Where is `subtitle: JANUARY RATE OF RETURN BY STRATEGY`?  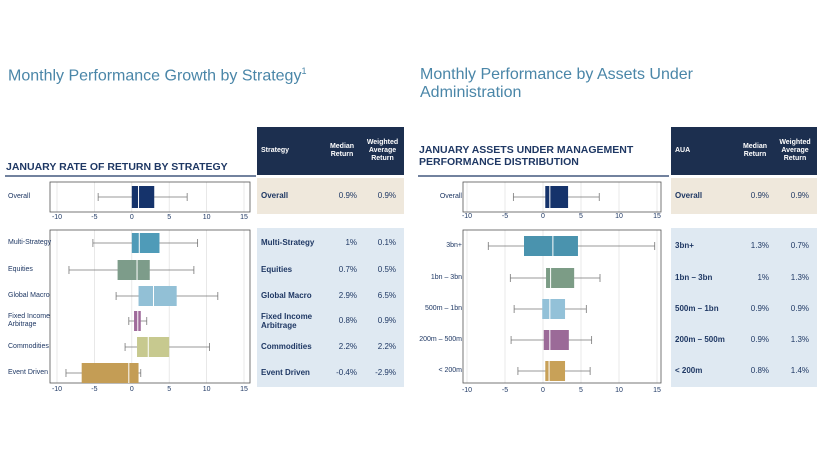 subtitle: JANUARY RATE OF RETURN BY STRATEGY is located at coordinates (117, 167).